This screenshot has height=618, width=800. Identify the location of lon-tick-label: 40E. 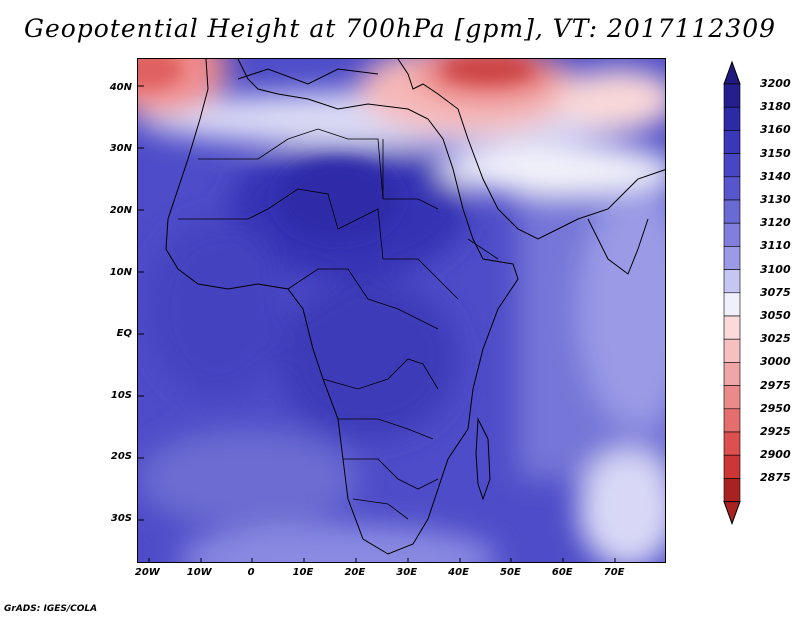
(458, 572).